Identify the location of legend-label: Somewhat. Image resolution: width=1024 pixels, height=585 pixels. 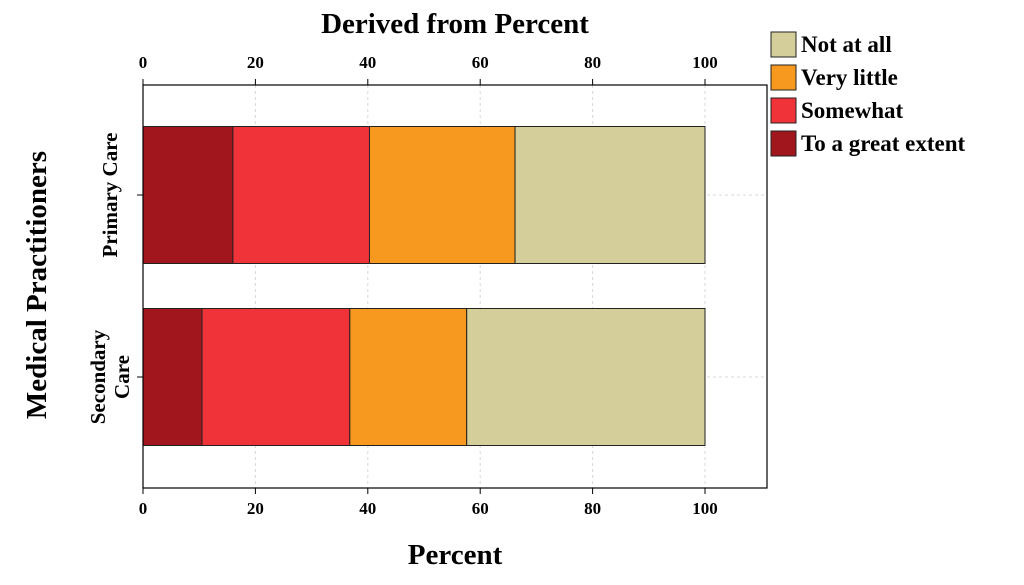
(852, 110).